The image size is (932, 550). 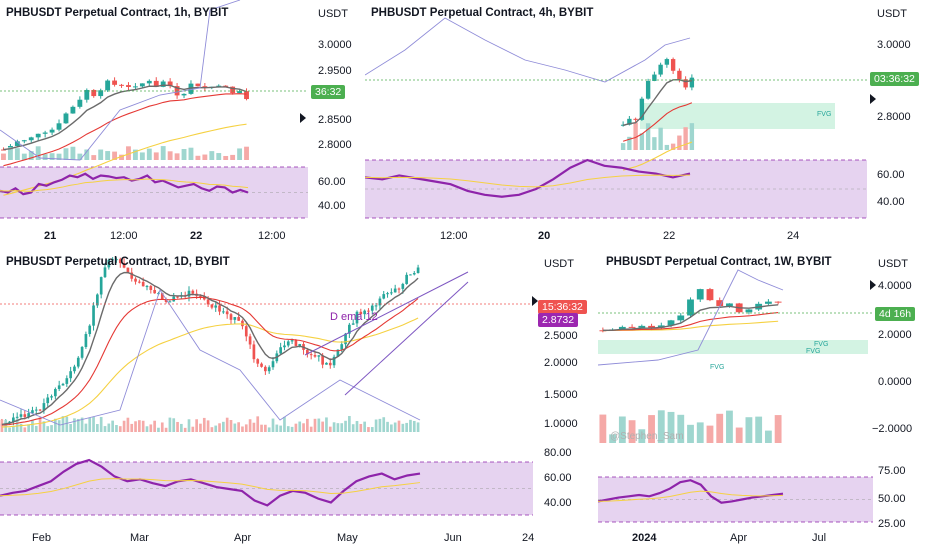 I want to click on band-line, so click(x=120, y=80).